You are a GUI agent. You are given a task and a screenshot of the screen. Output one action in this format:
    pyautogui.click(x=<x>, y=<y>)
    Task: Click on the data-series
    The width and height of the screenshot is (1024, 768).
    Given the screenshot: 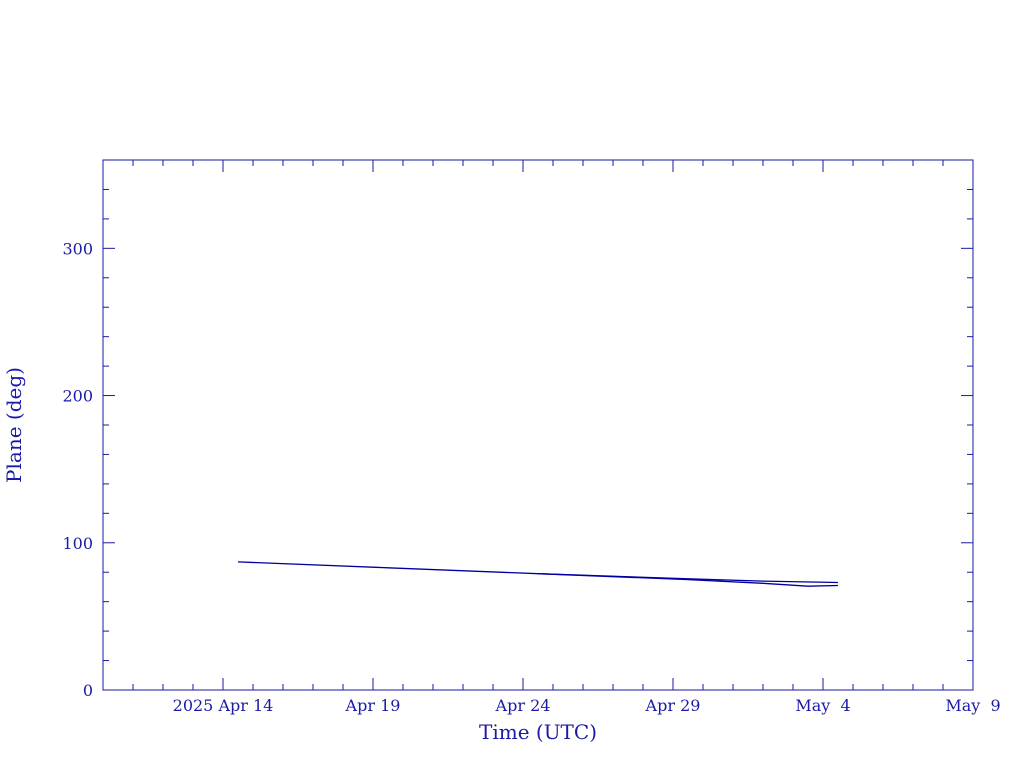 What is the action you would take?
    pyautogui.click(x=538, y=574)
    